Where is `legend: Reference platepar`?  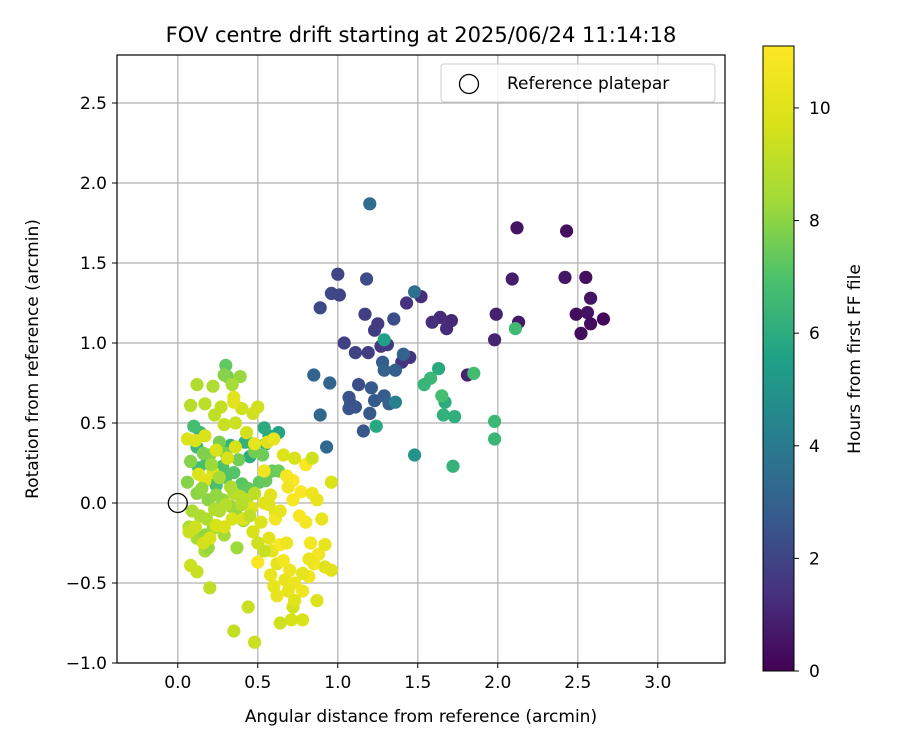
legend: Reference platepar is located at coordinates (578, 83).